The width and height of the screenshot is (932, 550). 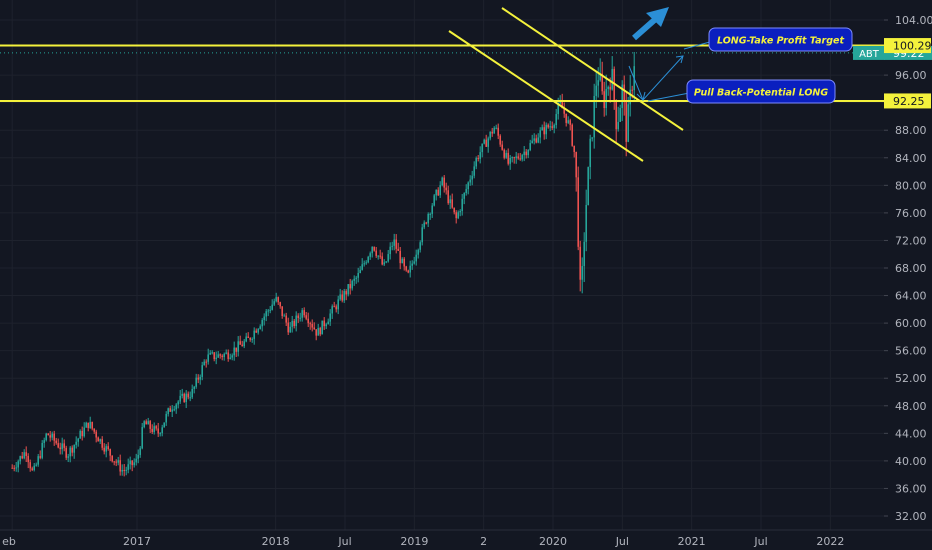 I want to click on level-price-label: 92.25, so click(x=909, y=101).